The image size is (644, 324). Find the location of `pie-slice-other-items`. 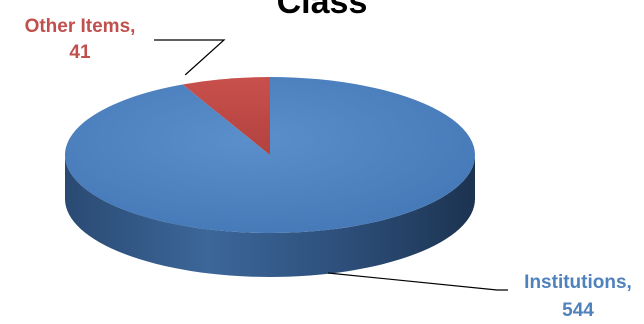

pie-slice-other-items is located at coordinates (226, 116).